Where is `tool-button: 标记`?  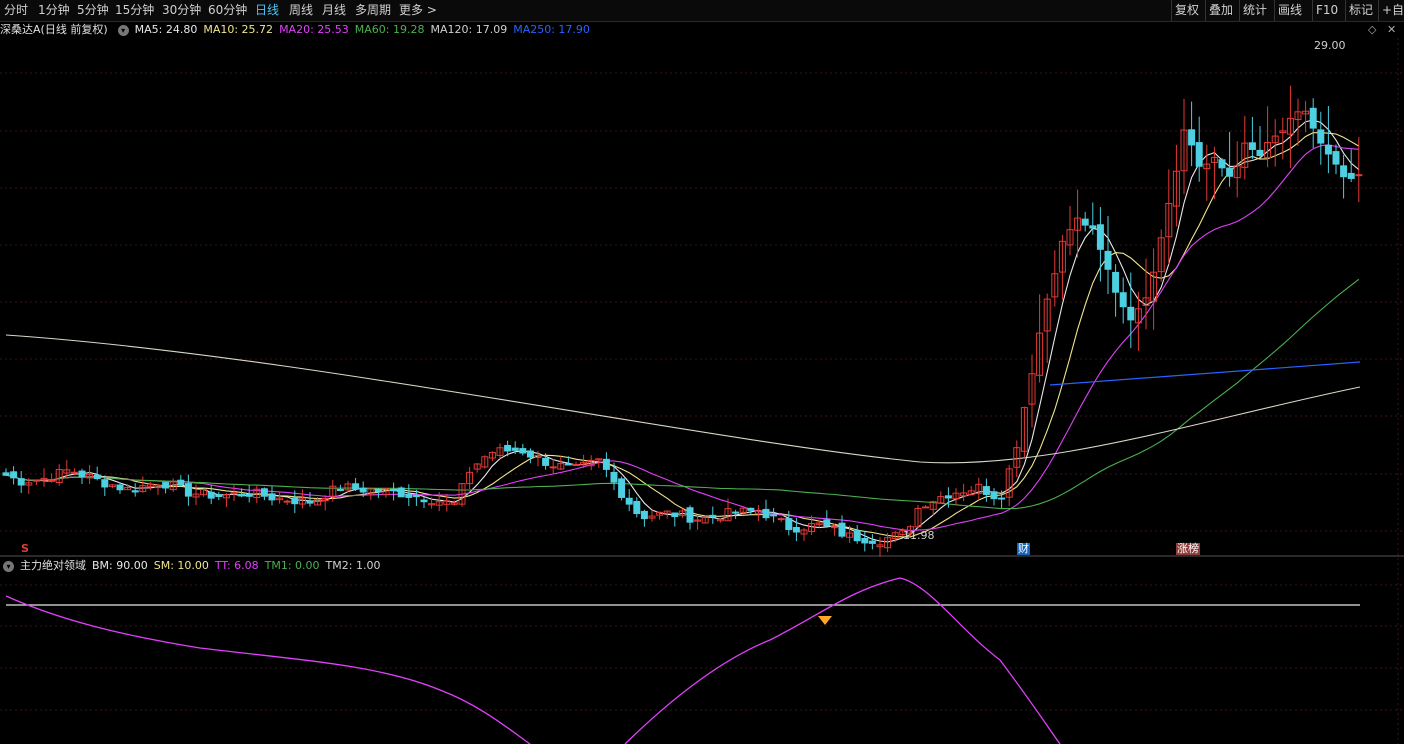 tool-button: 标记 is located at coordinates (1361, 10).